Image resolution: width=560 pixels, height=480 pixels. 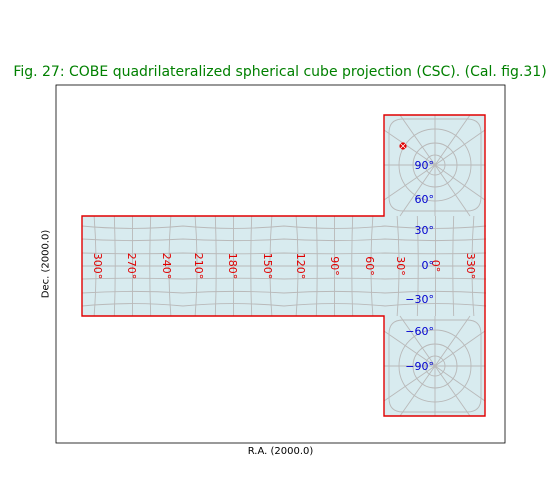 I want to click on ra-tick-label: 330°, so click(x=470, y=266).